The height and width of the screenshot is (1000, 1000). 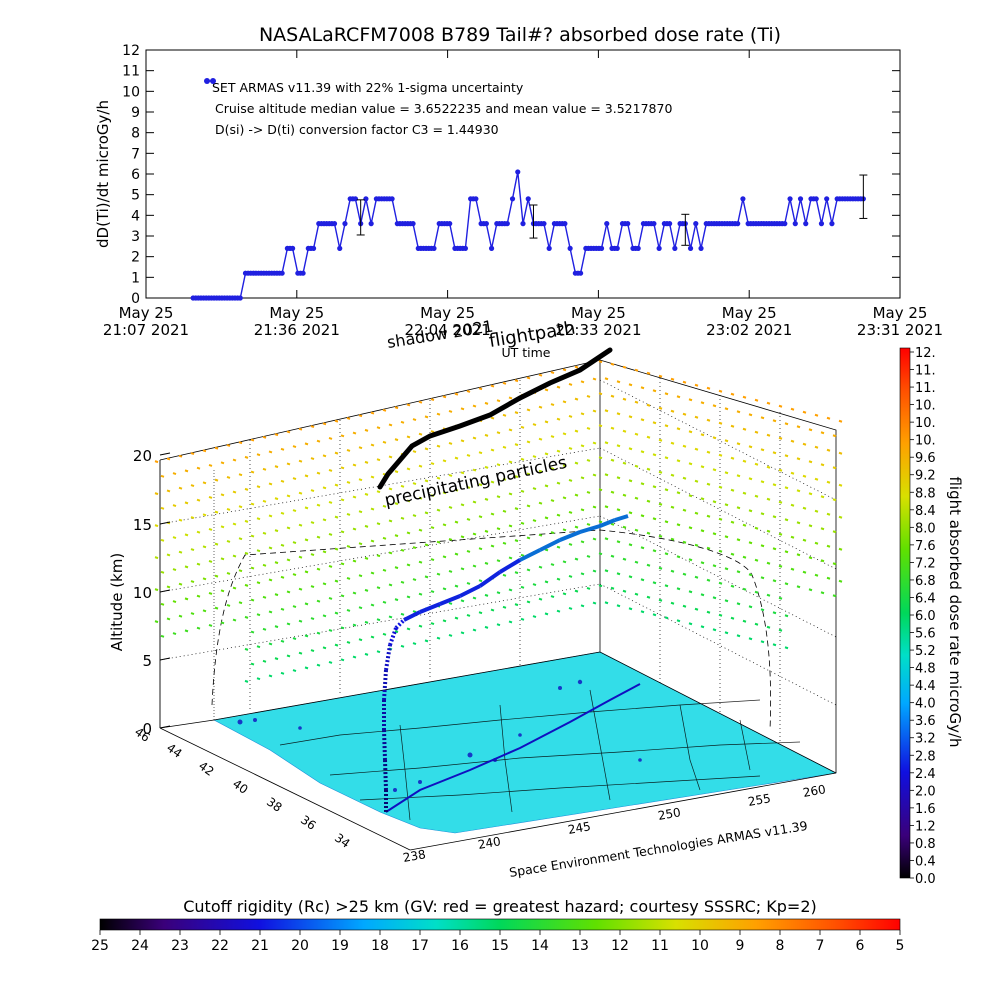 I want to click on rigidity-tick-label: 24, so click(x=140, y=946).